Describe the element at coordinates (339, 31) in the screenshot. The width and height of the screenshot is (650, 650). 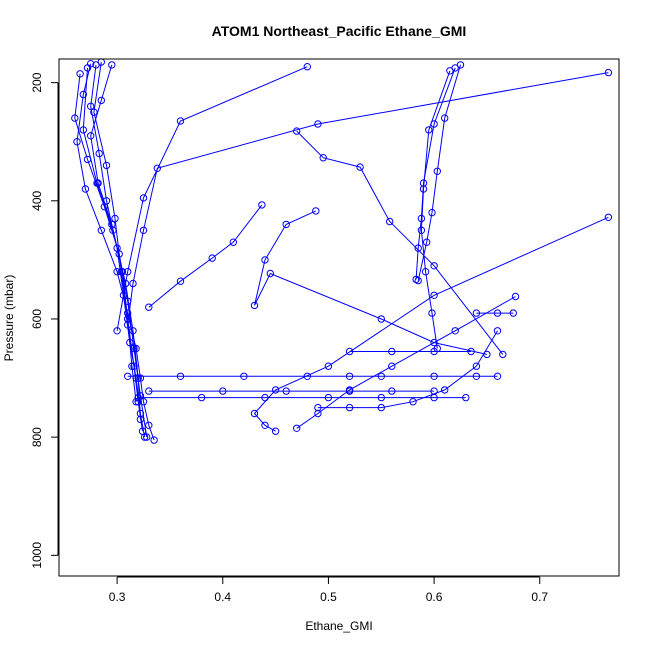
I see `chart-title: ATOM1 Northeast_Pacific Ethane_GMI` at that location.